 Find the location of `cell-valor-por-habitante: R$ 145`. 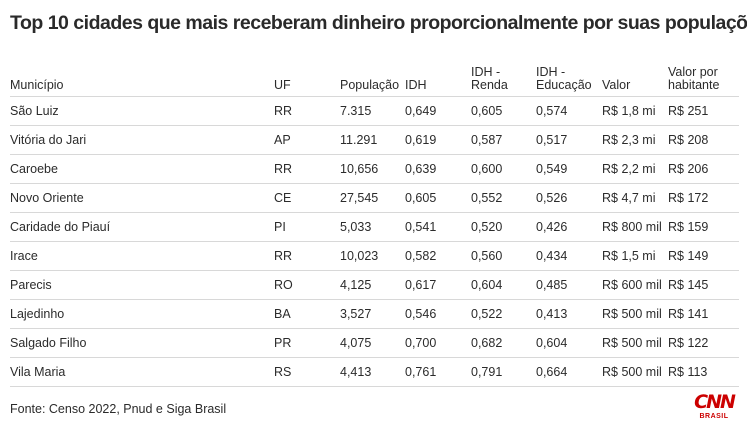

cell-valor-por-habitante: R$ 145 is located at coordinates (703, 285).